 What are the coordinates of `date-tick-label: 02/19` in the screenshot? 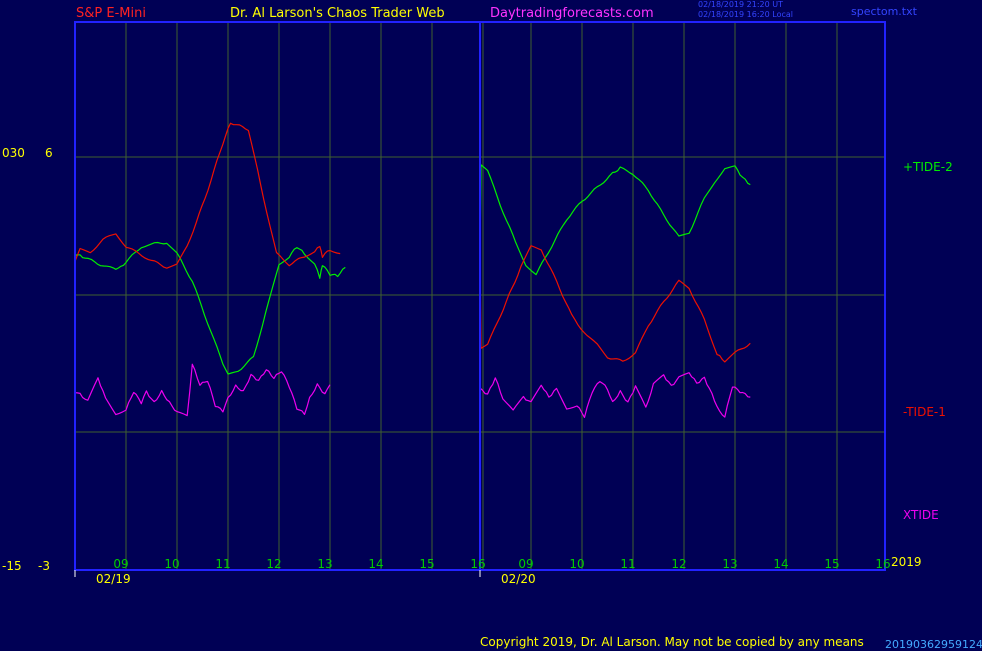 It's located at (113, 579).